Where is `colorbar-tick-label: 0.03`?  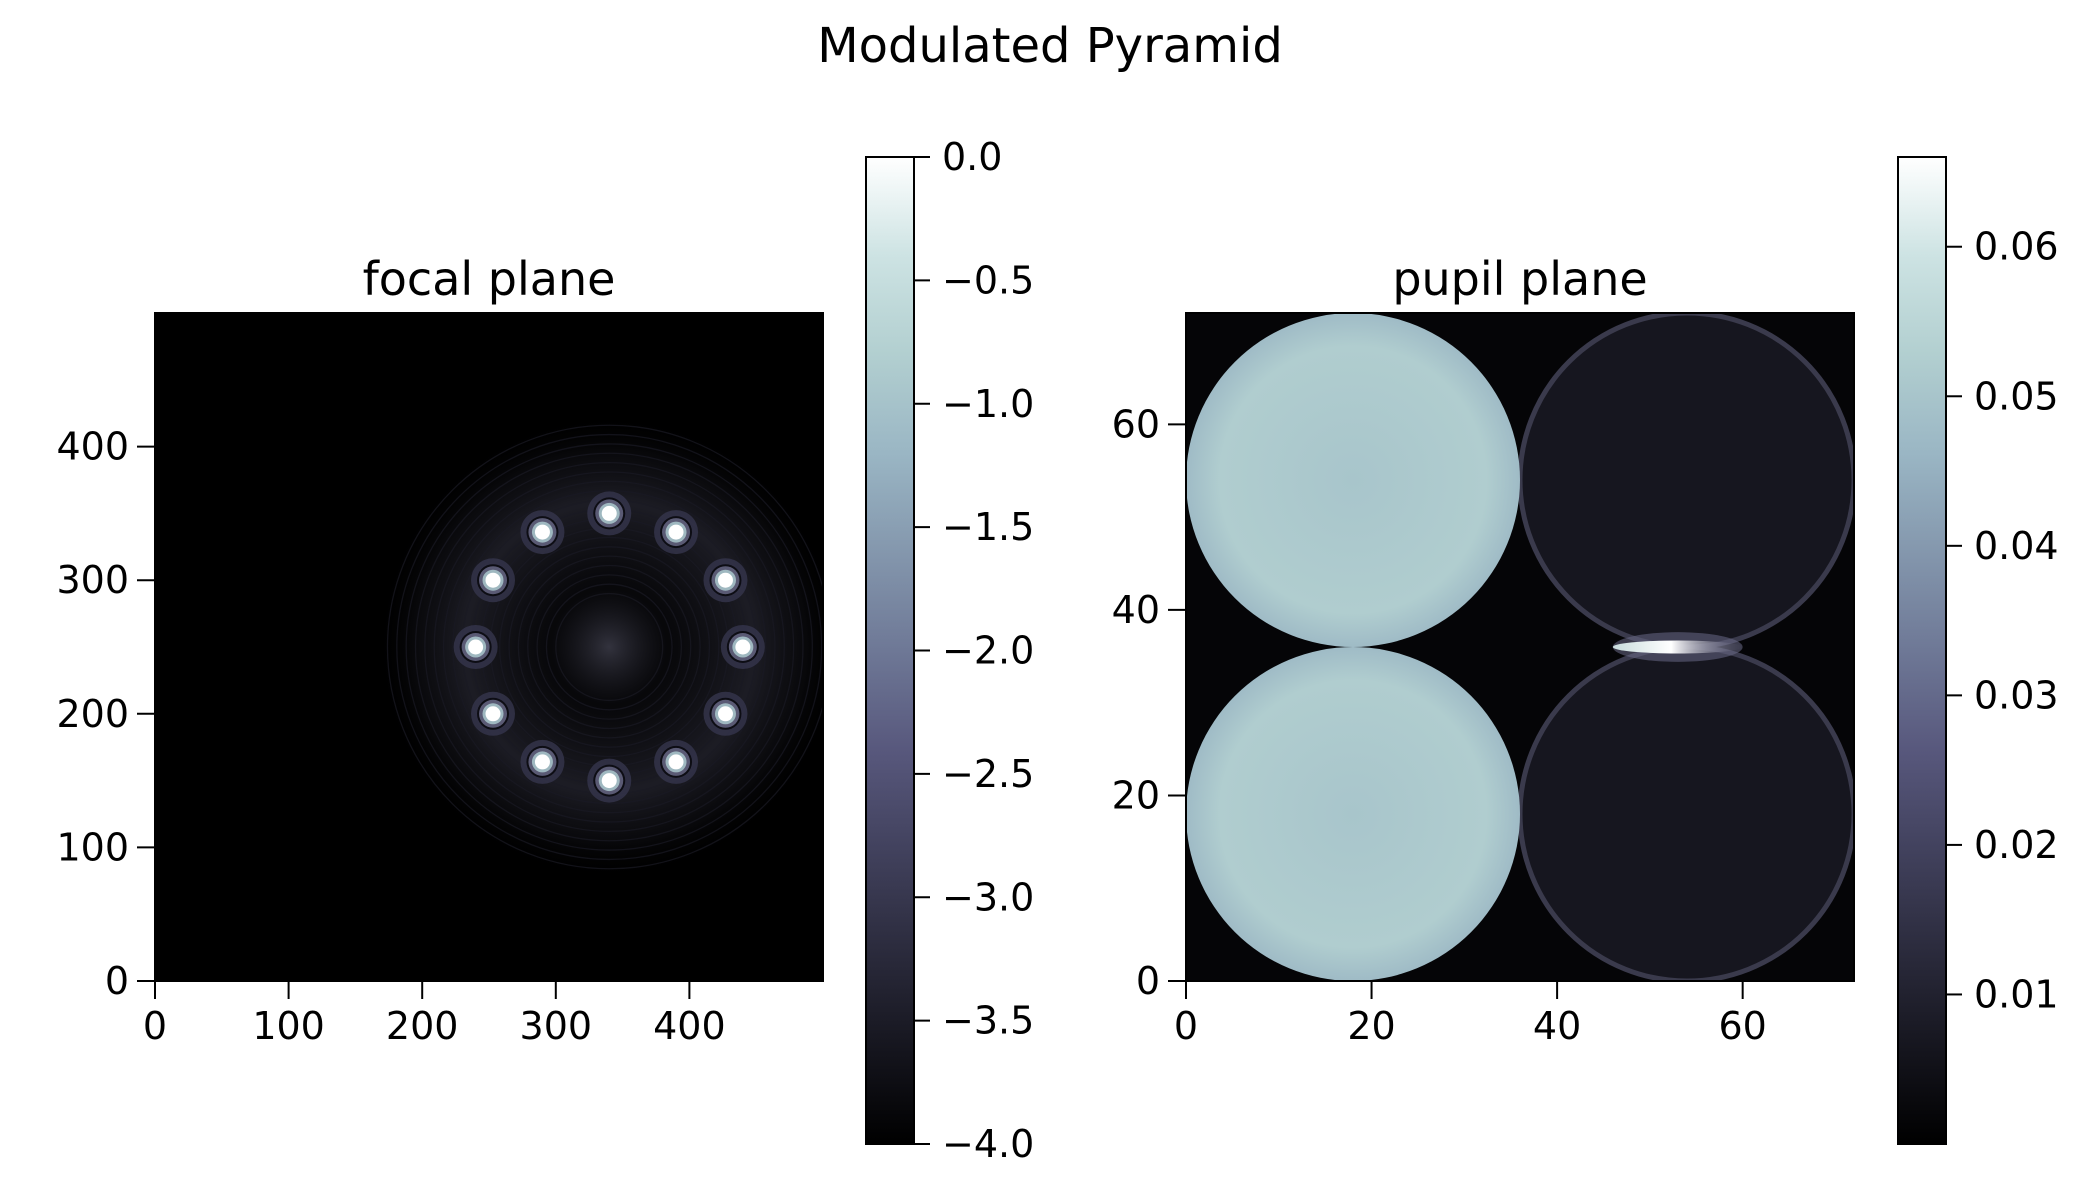 colorbar-tick-label: 0.03 is located at coordinates (2016, 695).